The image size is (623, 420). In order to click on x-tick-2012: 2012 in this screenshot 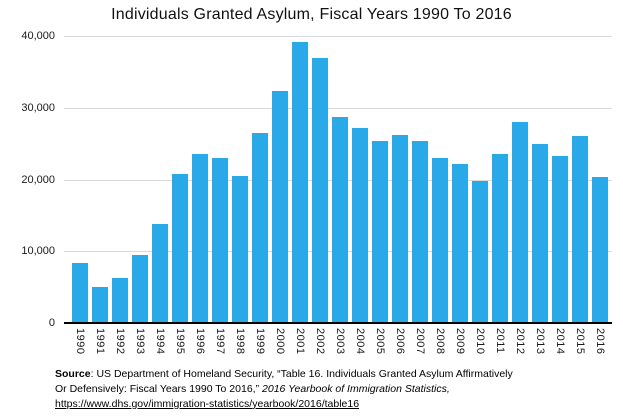, I will do `click(520, 341)`.